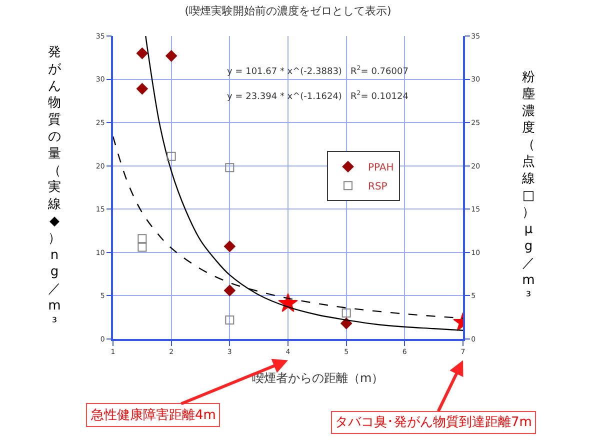 This screenshot has height=443, width=595. Describe the element at coordinates (433, 422) in the screenshot. I see `text: タバコ臭･発がん物質到達距離7m` at that location.